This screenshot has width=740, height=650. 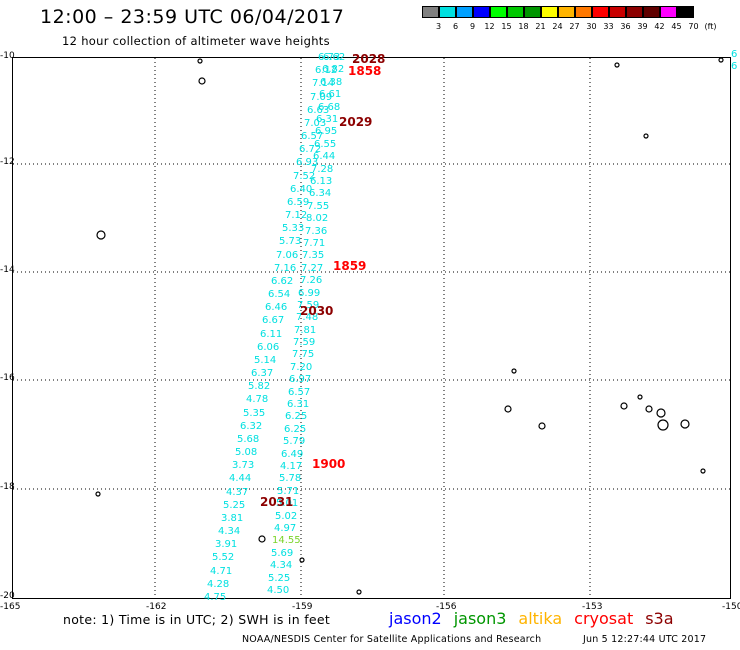 What do you see at coordinates (10, 607) in the screenshot?
I see `longitude-label: -165` at bounding box center [10, 607].